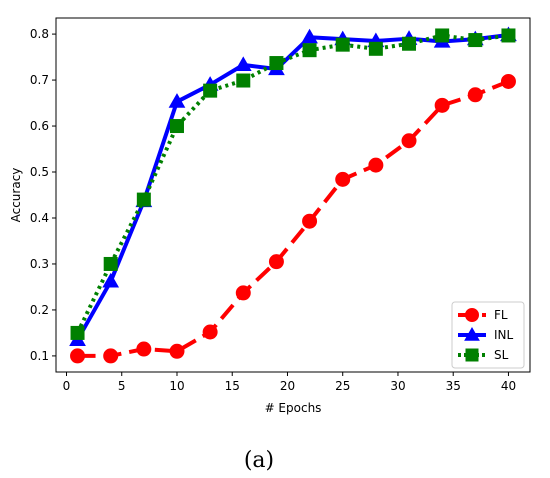 This screenshot has height=478, width=550. What do you see at coordinates (16, 195) in the screenshot?
I see `y-axis-label: Accuracy` at bounding box center [16, 195].